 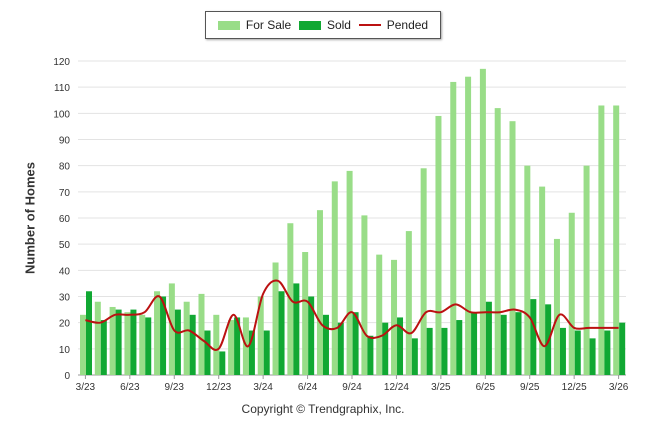 What do you see at coordinates (352, 376) in the screenshot?
I see `axes` at bounding box center [352, 376].